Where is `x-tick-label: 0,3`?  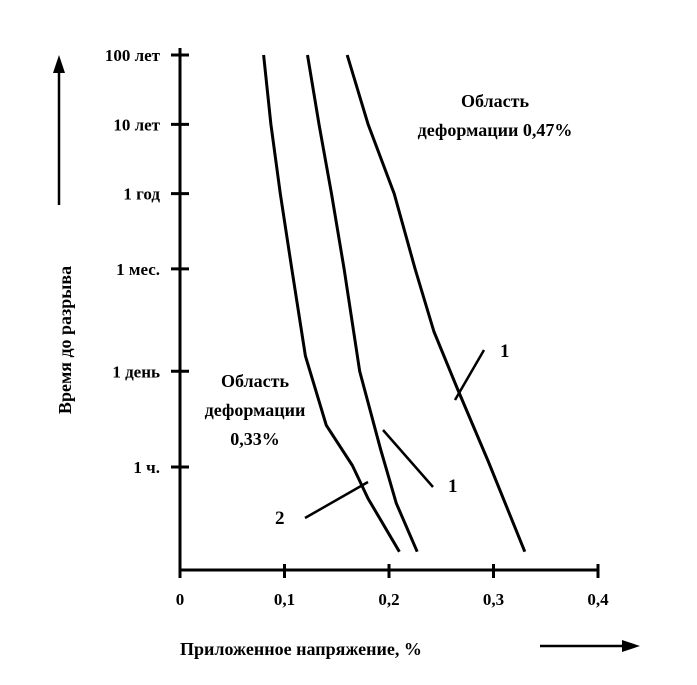
x-tick-label: 0,3 is located at coordinates (493, 599).